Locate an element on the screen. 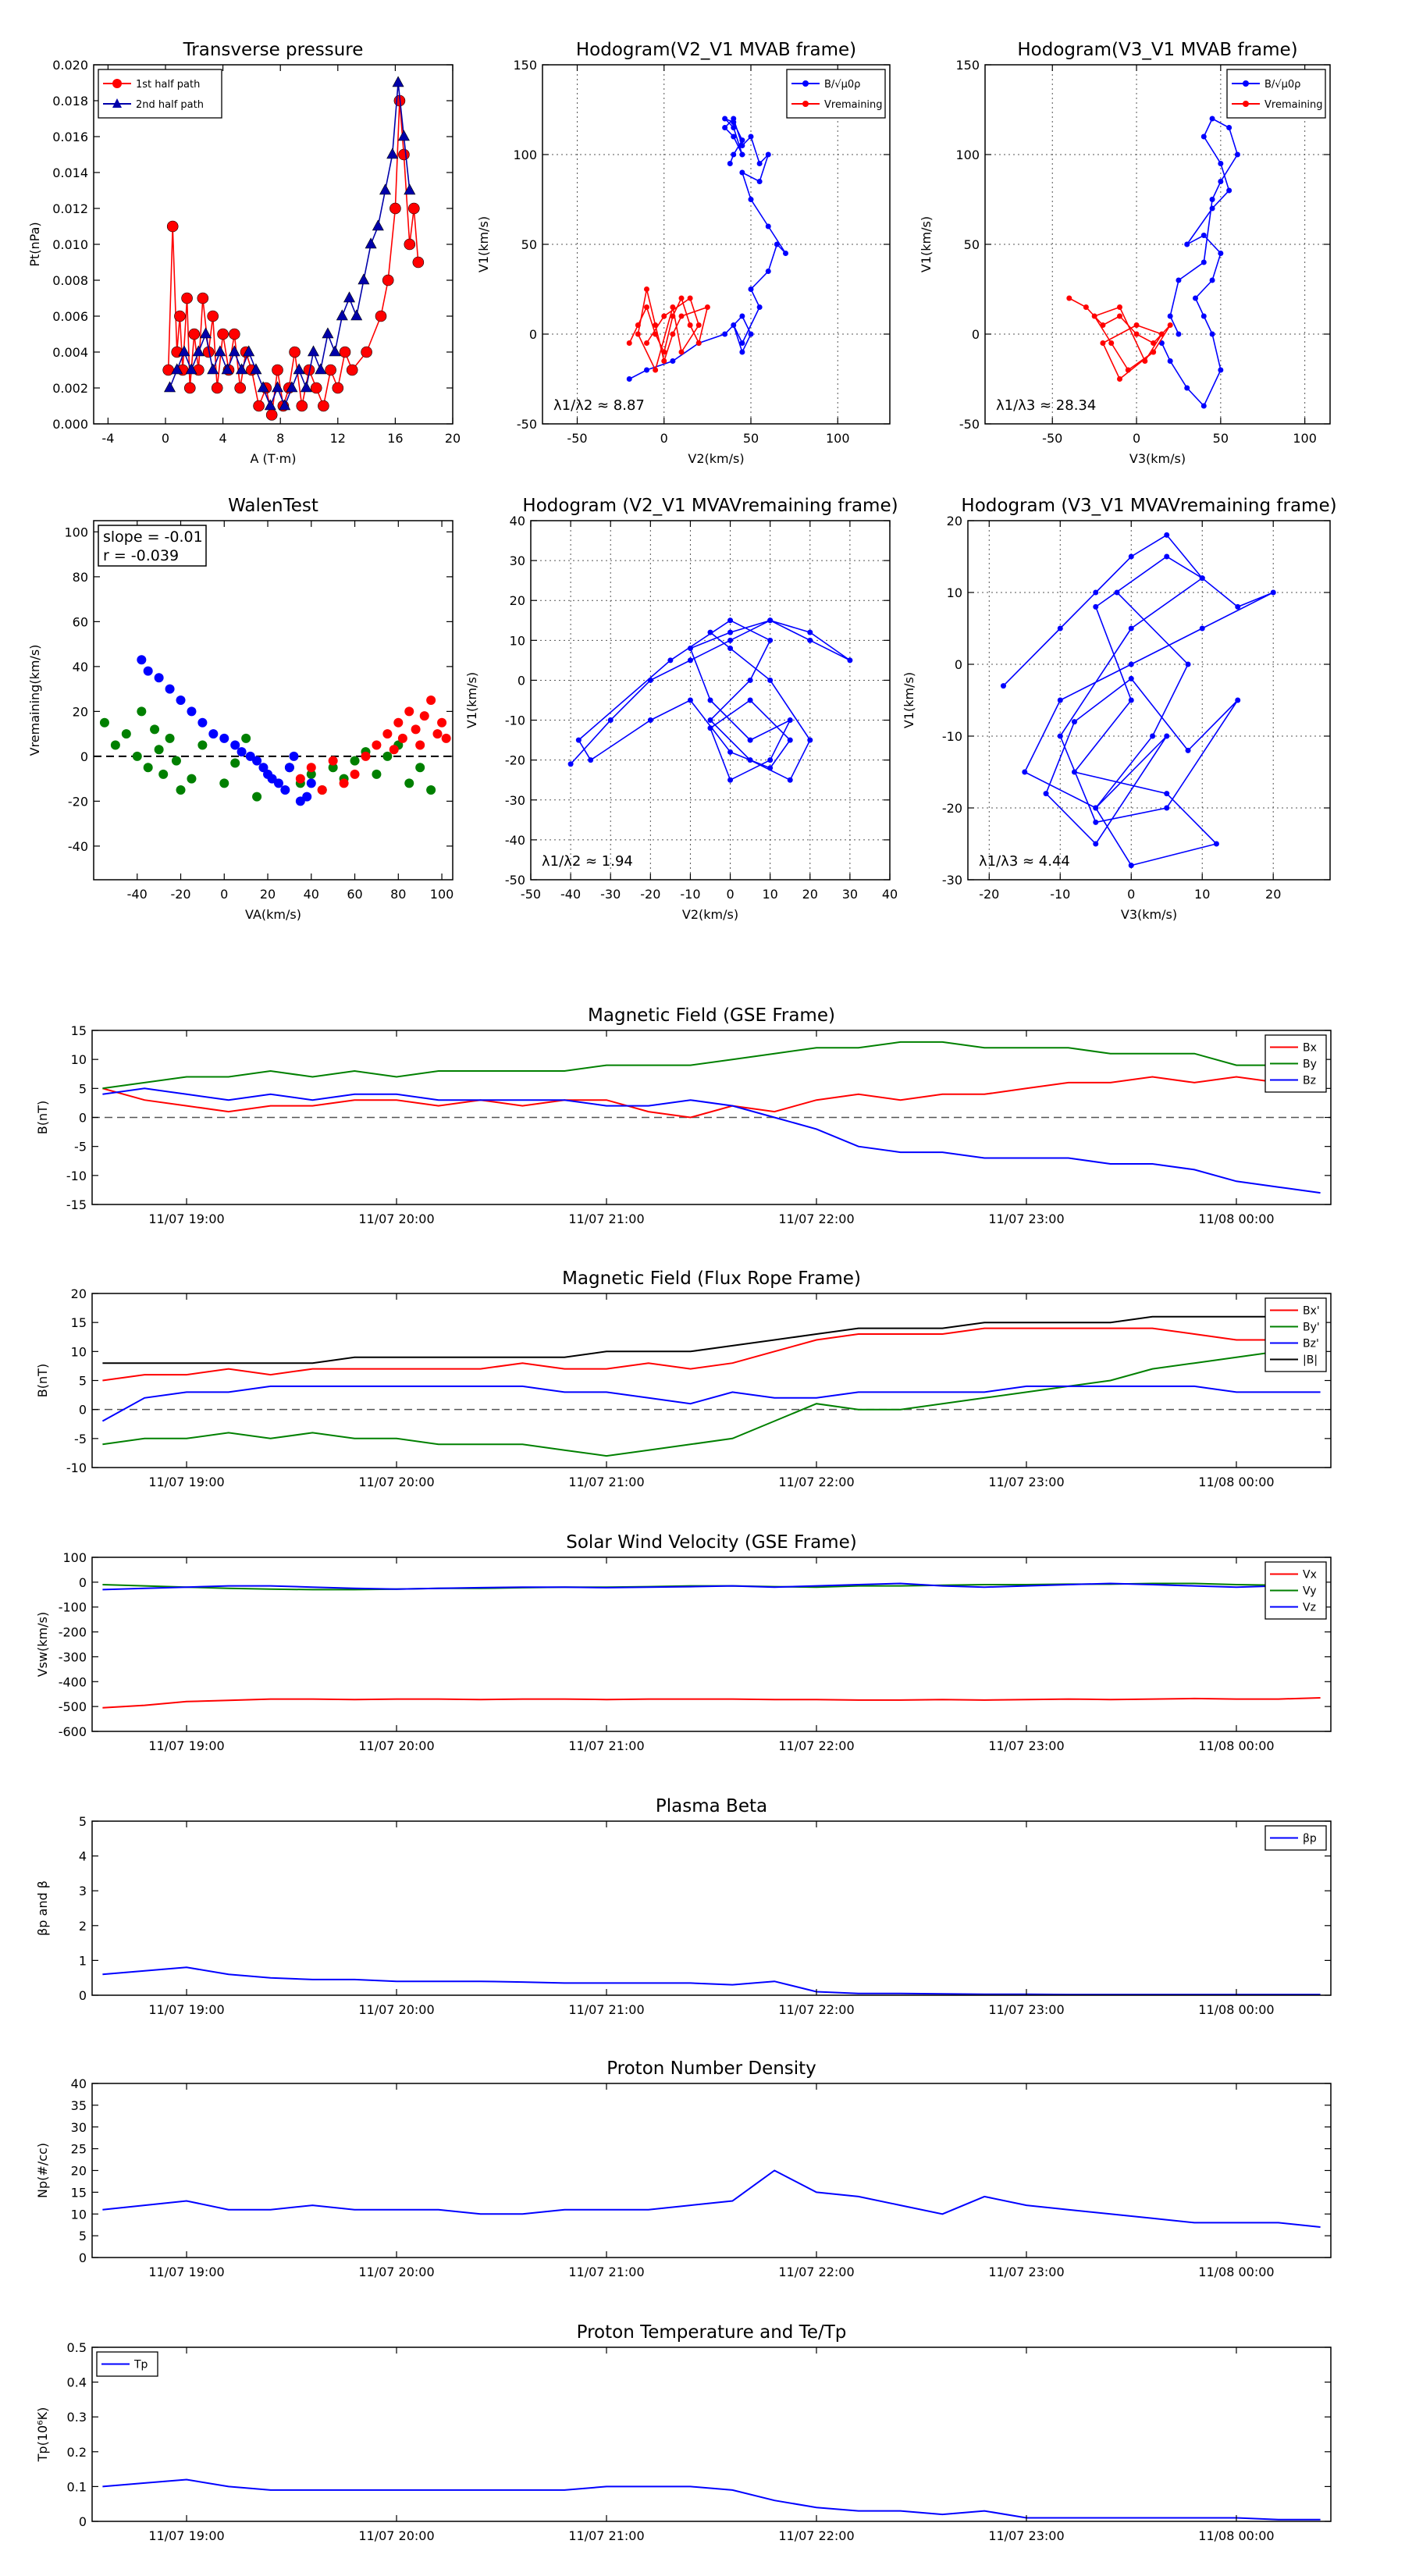 The width and height of the screenshot is (1405, 2576). x-tick-label: 100 is located at coordinates (1305, 439).